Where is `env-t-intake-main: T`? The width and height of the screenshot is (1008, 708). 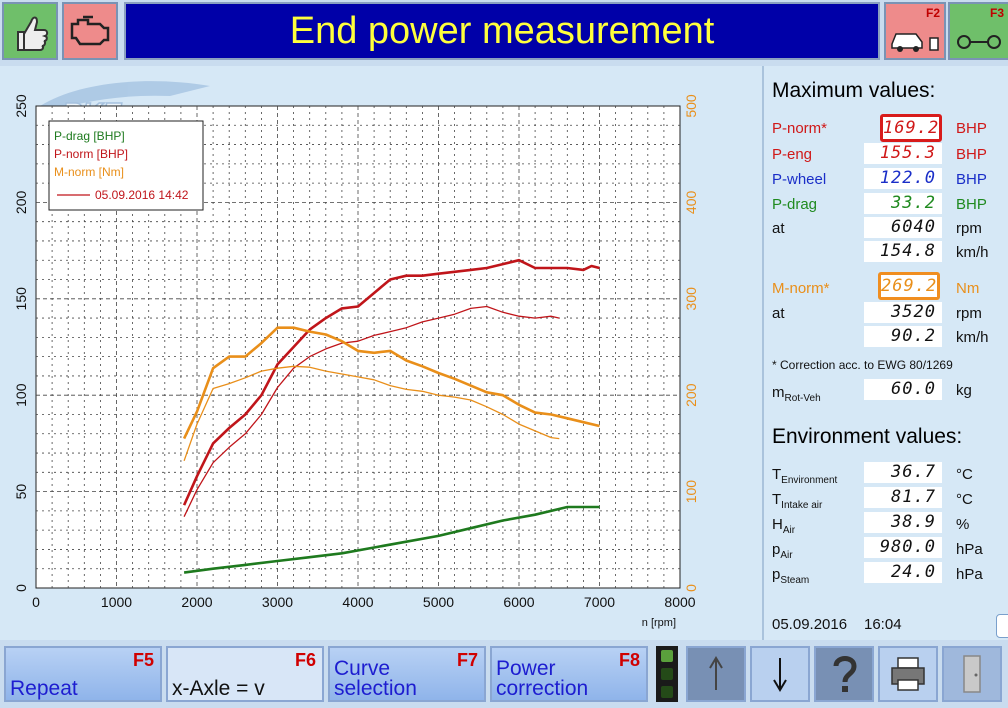 env-t-intake-main: T is located at coordinates (777, 499).